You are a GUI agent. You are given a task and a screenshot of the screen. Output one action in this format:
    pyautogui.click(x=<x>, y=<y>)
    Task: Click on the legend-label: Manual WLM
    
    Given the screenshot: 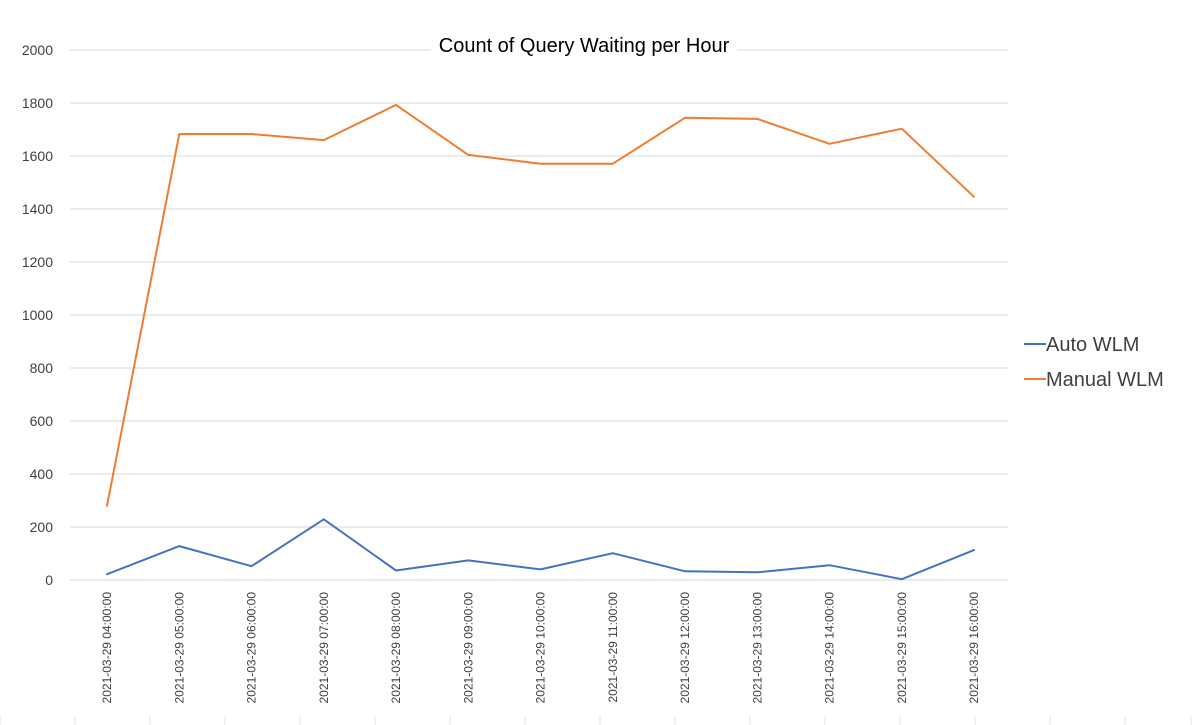 What is the action you would take?
    pyautogui.click(x=1105, y=380)
    